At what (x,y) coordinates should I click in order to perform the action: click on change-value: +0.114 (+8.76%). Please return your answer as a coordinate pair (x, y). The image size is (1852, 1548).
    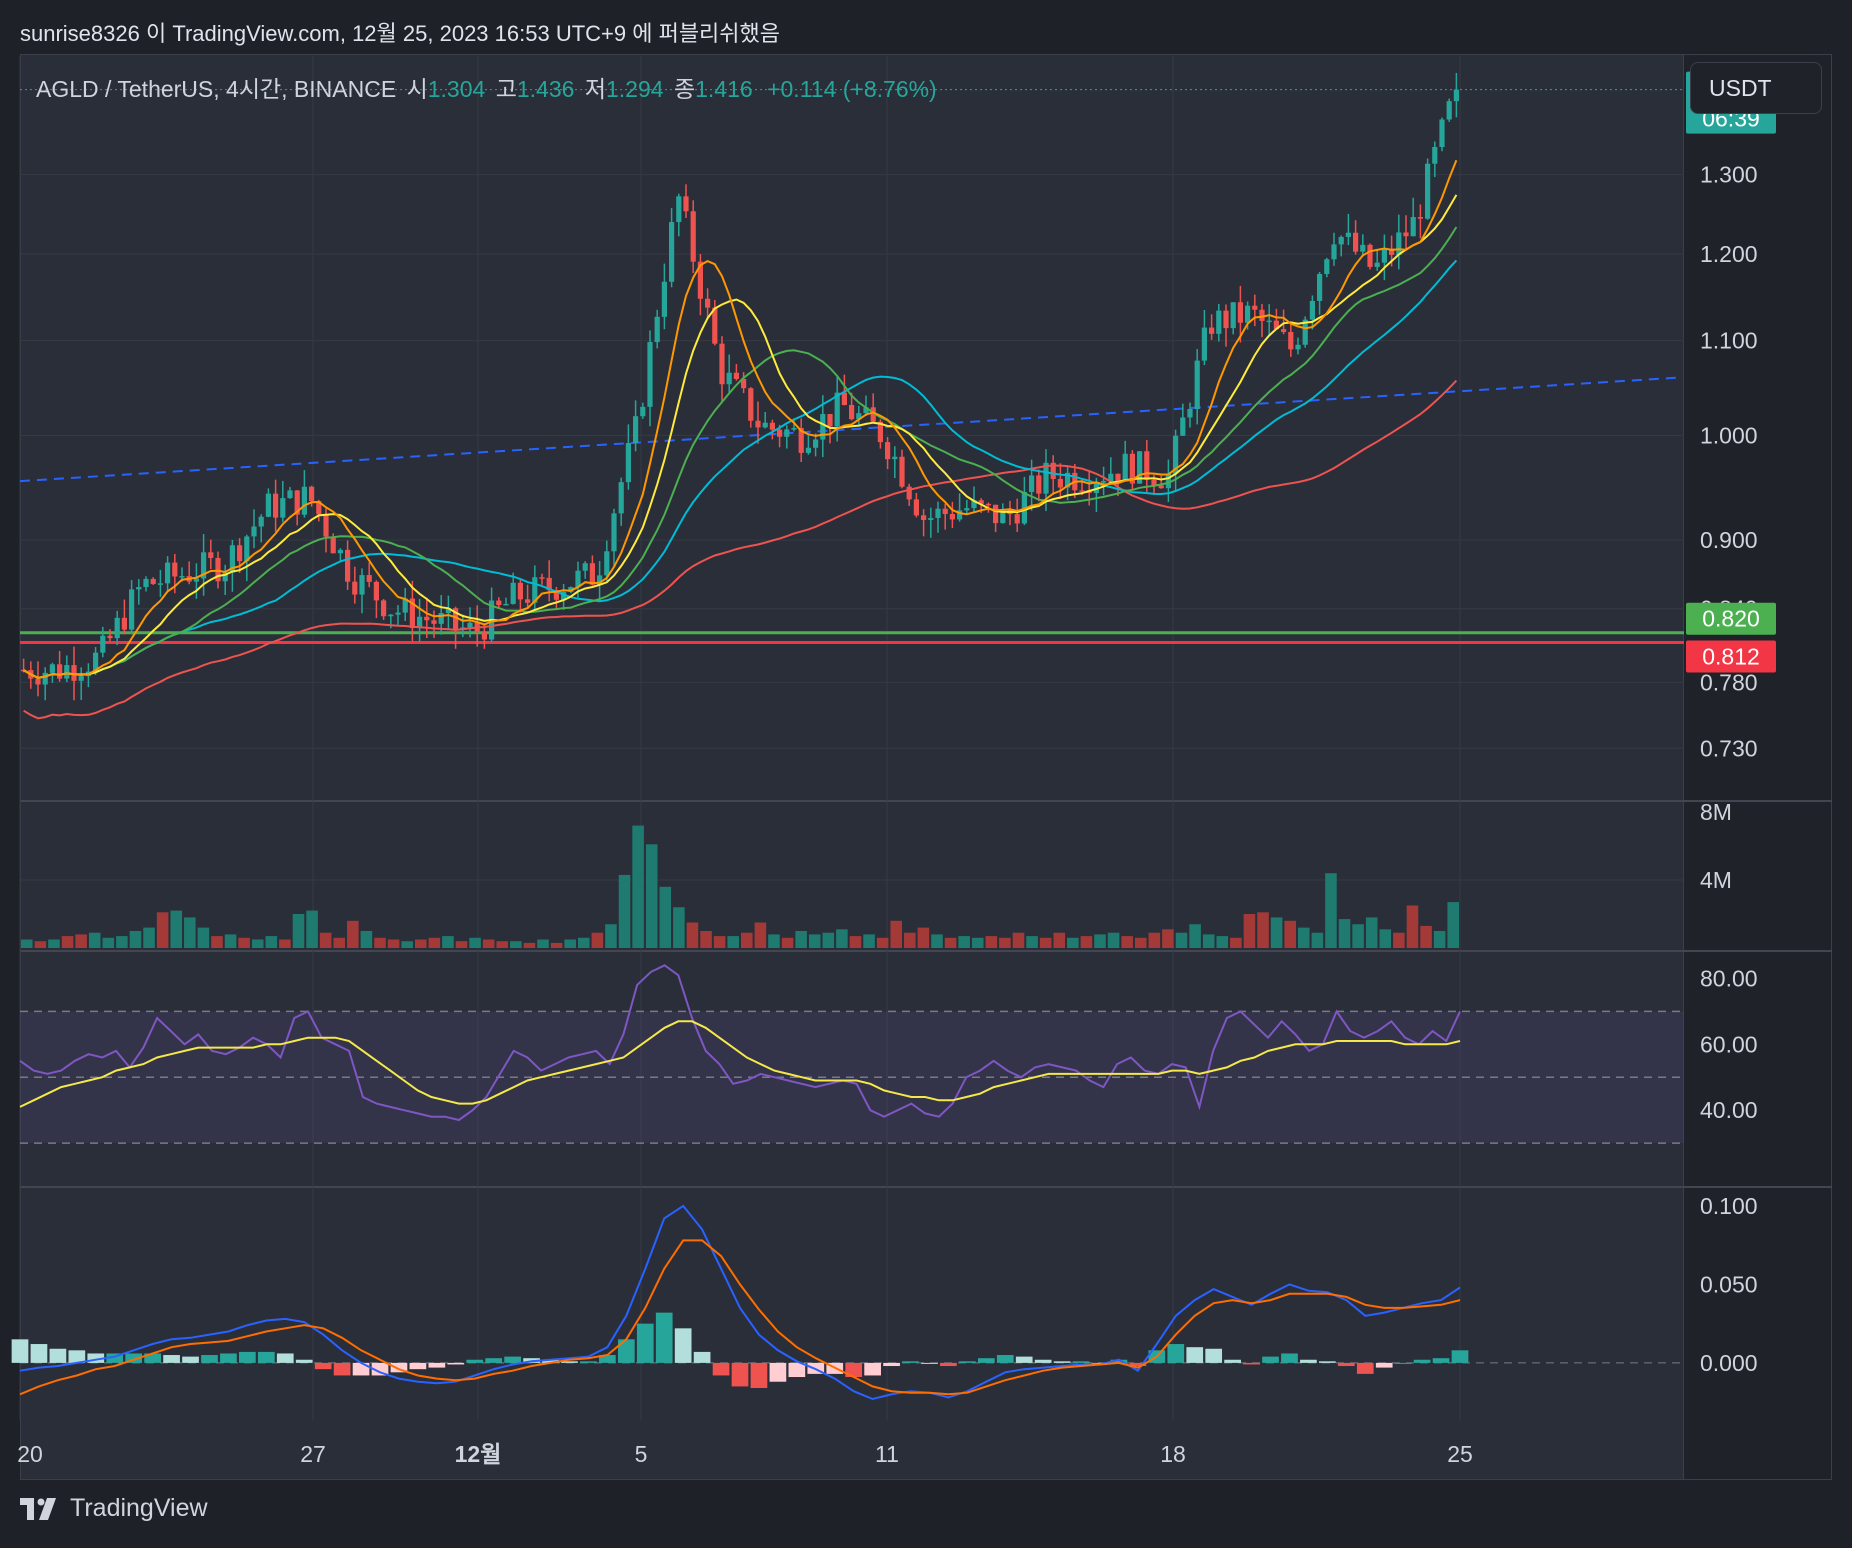
    Looking at the image, I should click on (852, 89).